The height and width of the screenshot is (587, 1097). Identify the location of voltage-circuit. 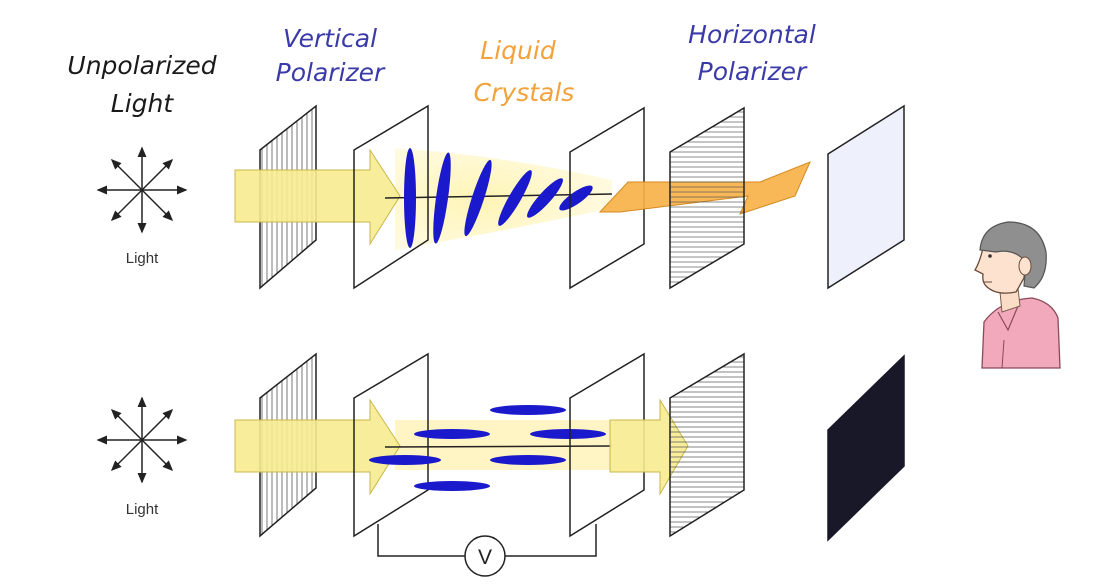
(487, 540).